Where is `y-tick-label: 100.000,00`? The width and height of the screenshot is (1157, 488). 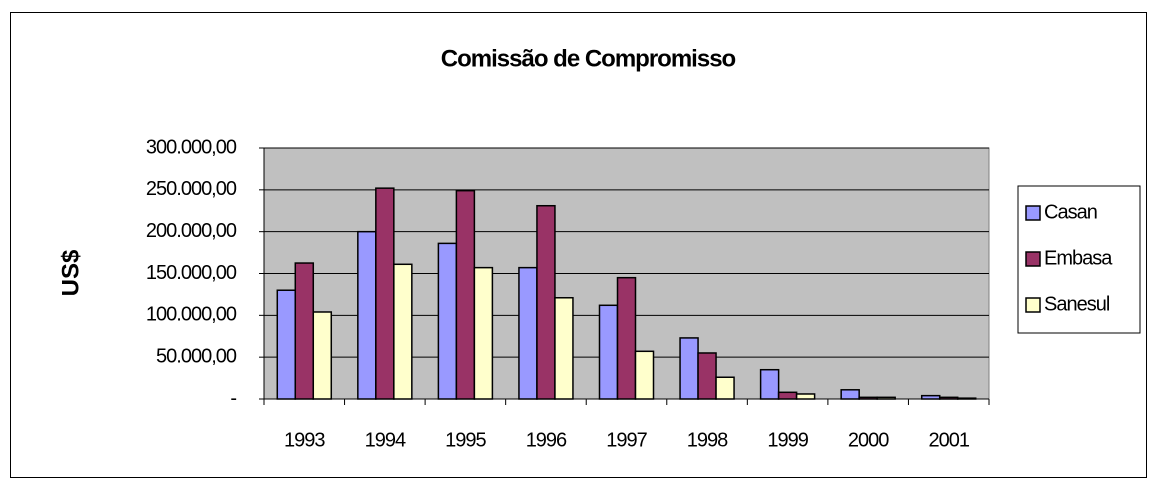 y-tick-label: 100.000,00 is located at coordinates (191, 315).